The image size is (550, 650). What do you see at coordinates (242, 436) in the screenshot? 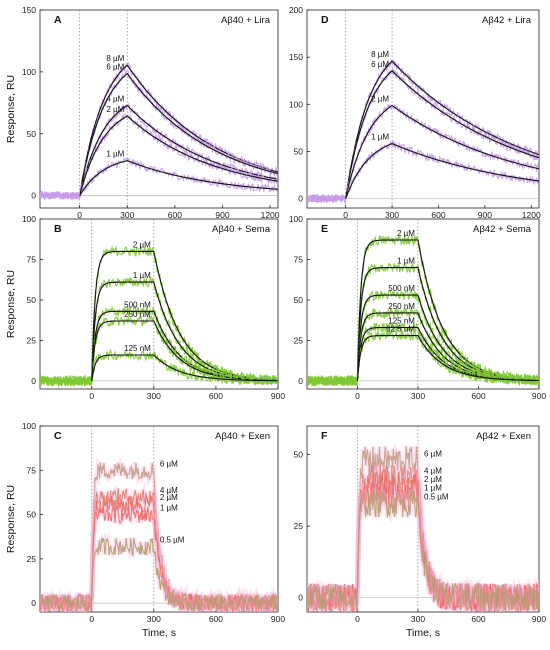
I see `panel-title: Aβ40 + Exen` at bounding box center [242, 436].